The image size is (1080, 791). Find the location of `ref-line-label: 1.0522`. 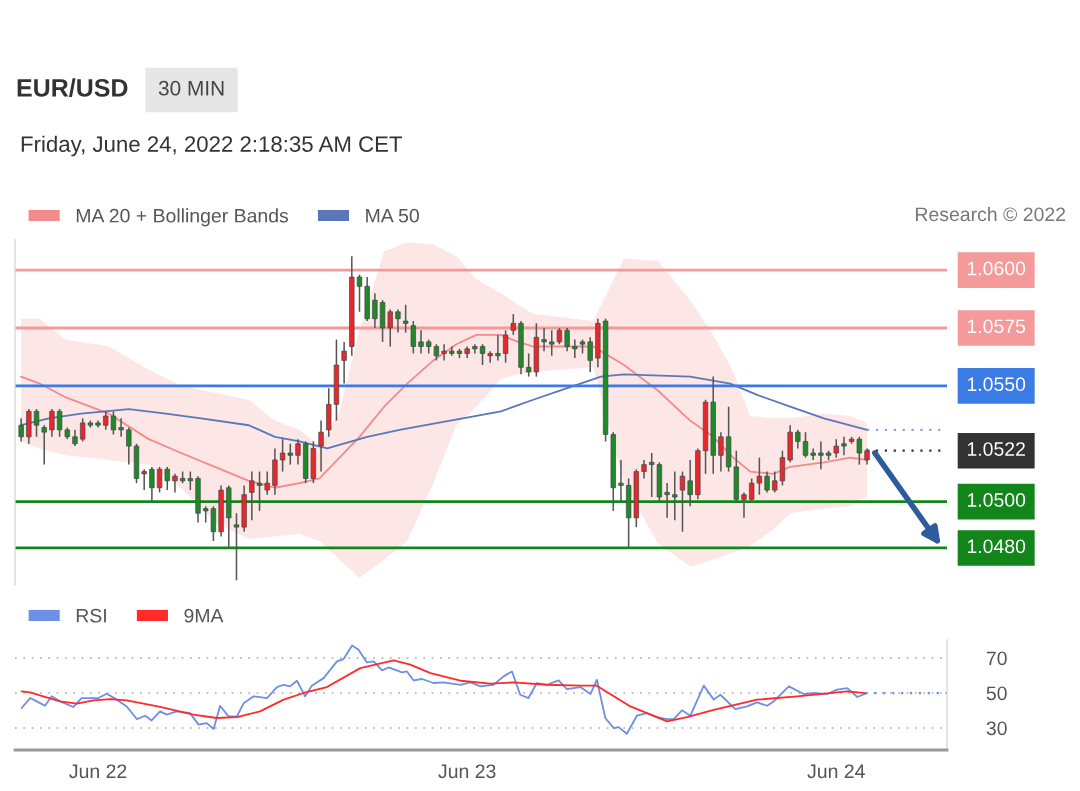

ref-line-label: 1.0522 is located at coordinates (996, 449).